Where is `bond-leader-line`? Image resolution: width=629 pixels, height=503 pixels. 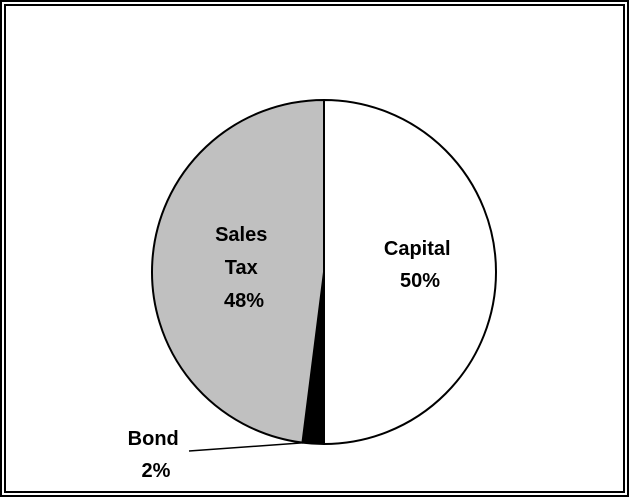
bond-leader-line is located at coordinates (251, 446).